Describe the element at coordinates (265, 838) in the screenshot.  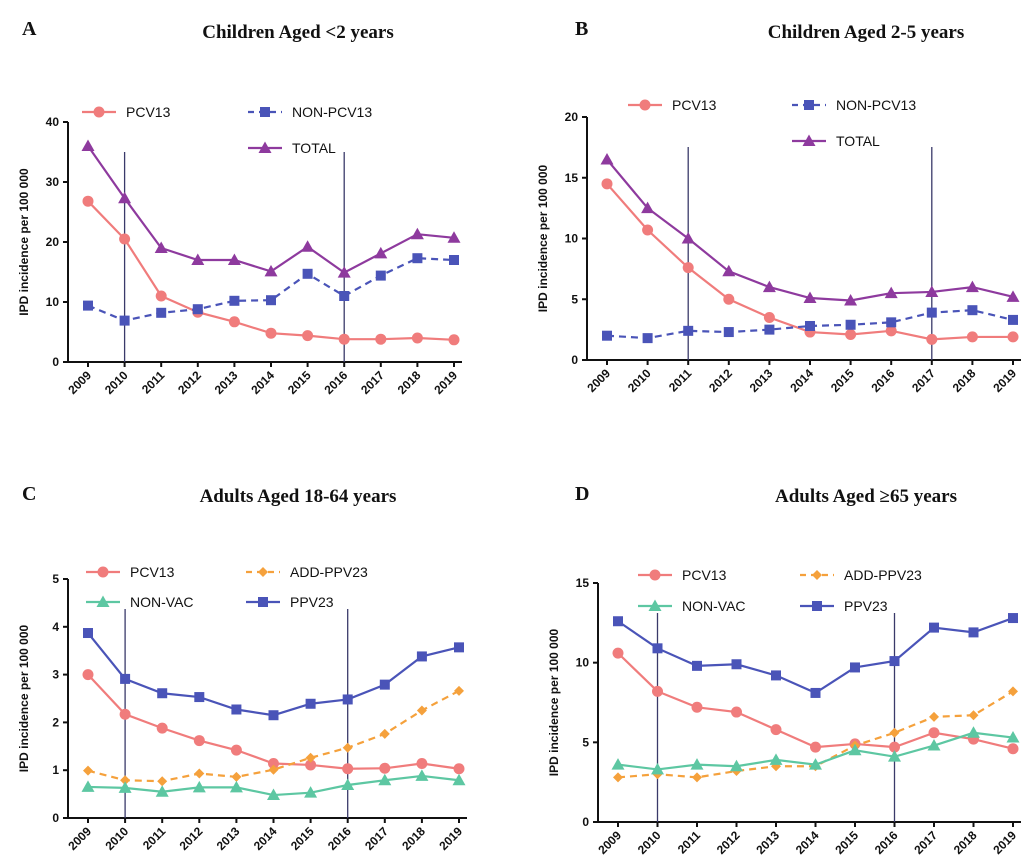
I see `x-tick-label: 2014` at that location.